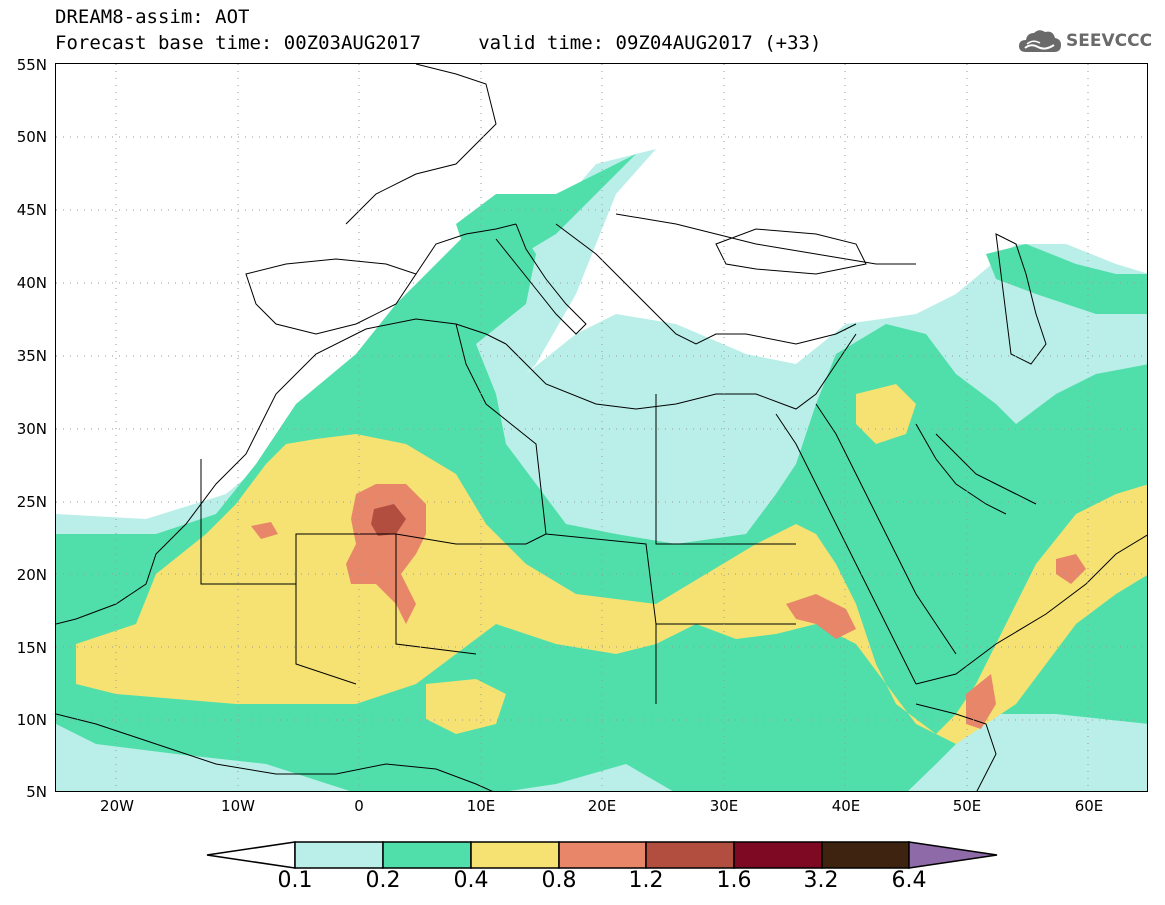  I want to click on lat-label: 45N, so click(31, 210).